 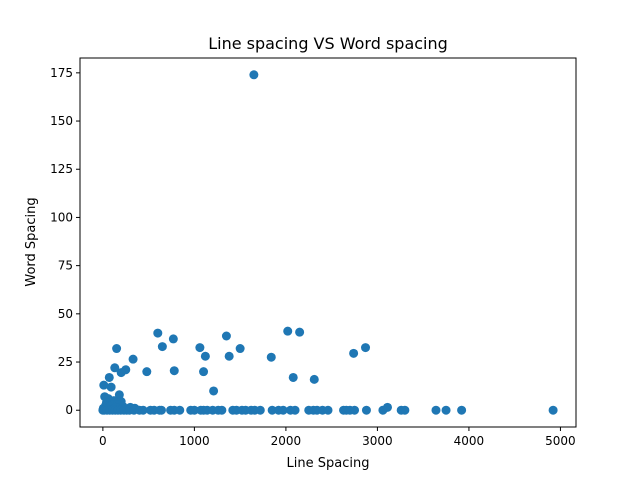 I want to click on y-tick-label: 175, so click(x=61, y=73).